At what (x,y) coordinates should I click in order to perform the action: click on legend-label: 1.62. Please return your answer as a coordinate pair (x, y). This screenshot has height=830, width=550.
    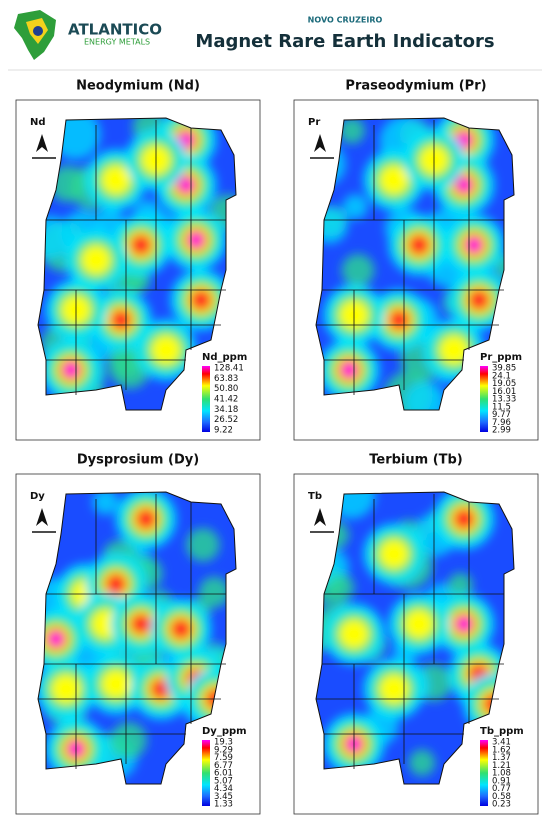
    Looking at the image, I should click on (501, 750).